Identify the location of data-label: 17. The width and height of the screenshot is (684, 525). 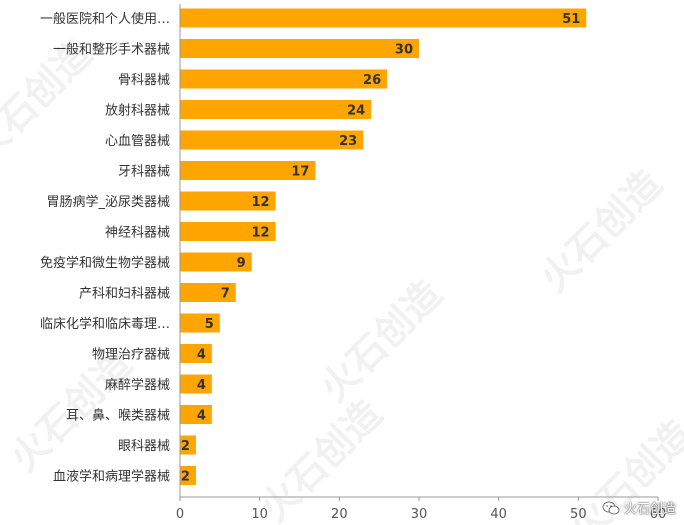
(300, 172).